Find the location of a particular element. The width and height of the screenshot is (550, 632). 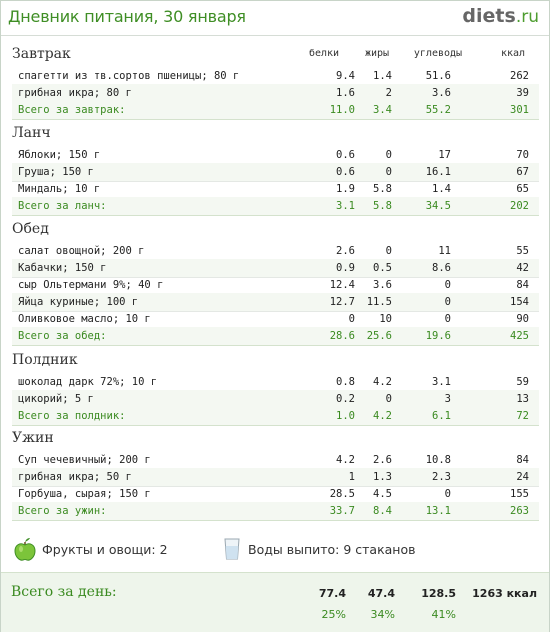

food-row: Груша; 150 г 0.6 0 16.1 67 is located at coordinates (275, 172).